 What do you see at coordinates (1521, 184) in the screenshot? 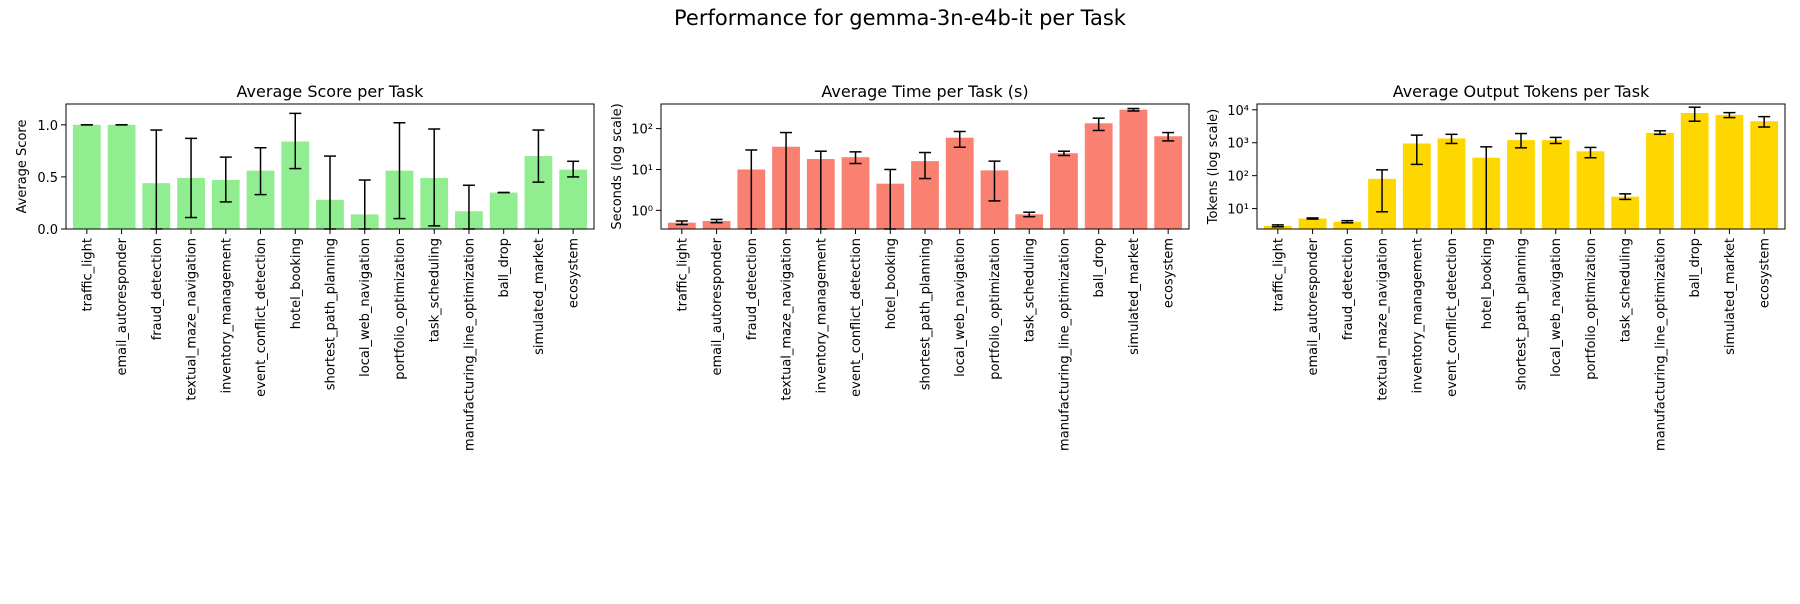
I see `bar-shortest_path_planning` at bounding box center [1521, 184].